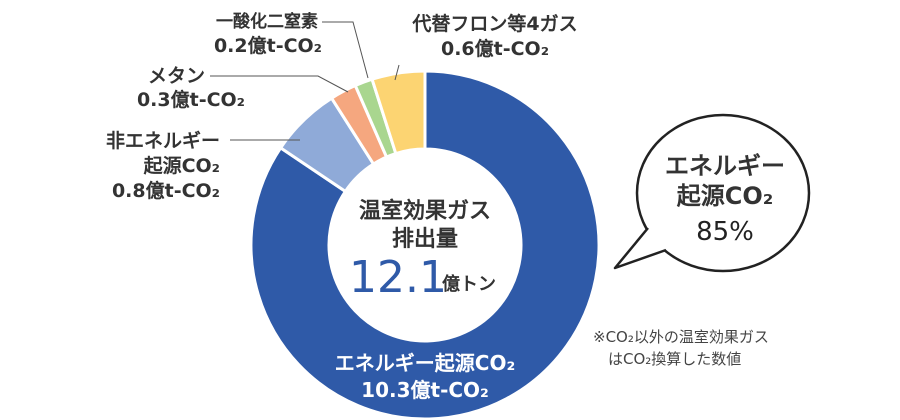 This screenshot has width=900, height=420. Describe the element at coordinates (279, 84) in the screenshot. I see `leader-line-methane` at that location.